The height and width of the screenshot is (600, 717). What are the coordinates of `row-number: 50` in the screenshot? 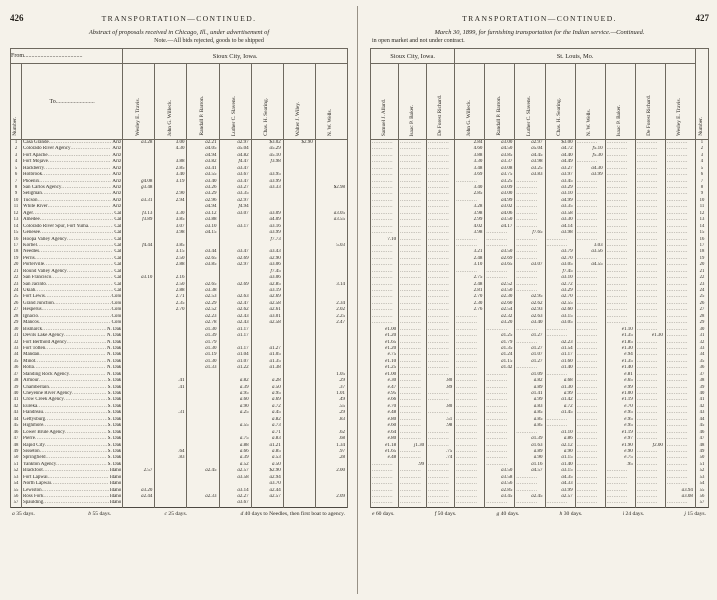 It's located at (702, 458).